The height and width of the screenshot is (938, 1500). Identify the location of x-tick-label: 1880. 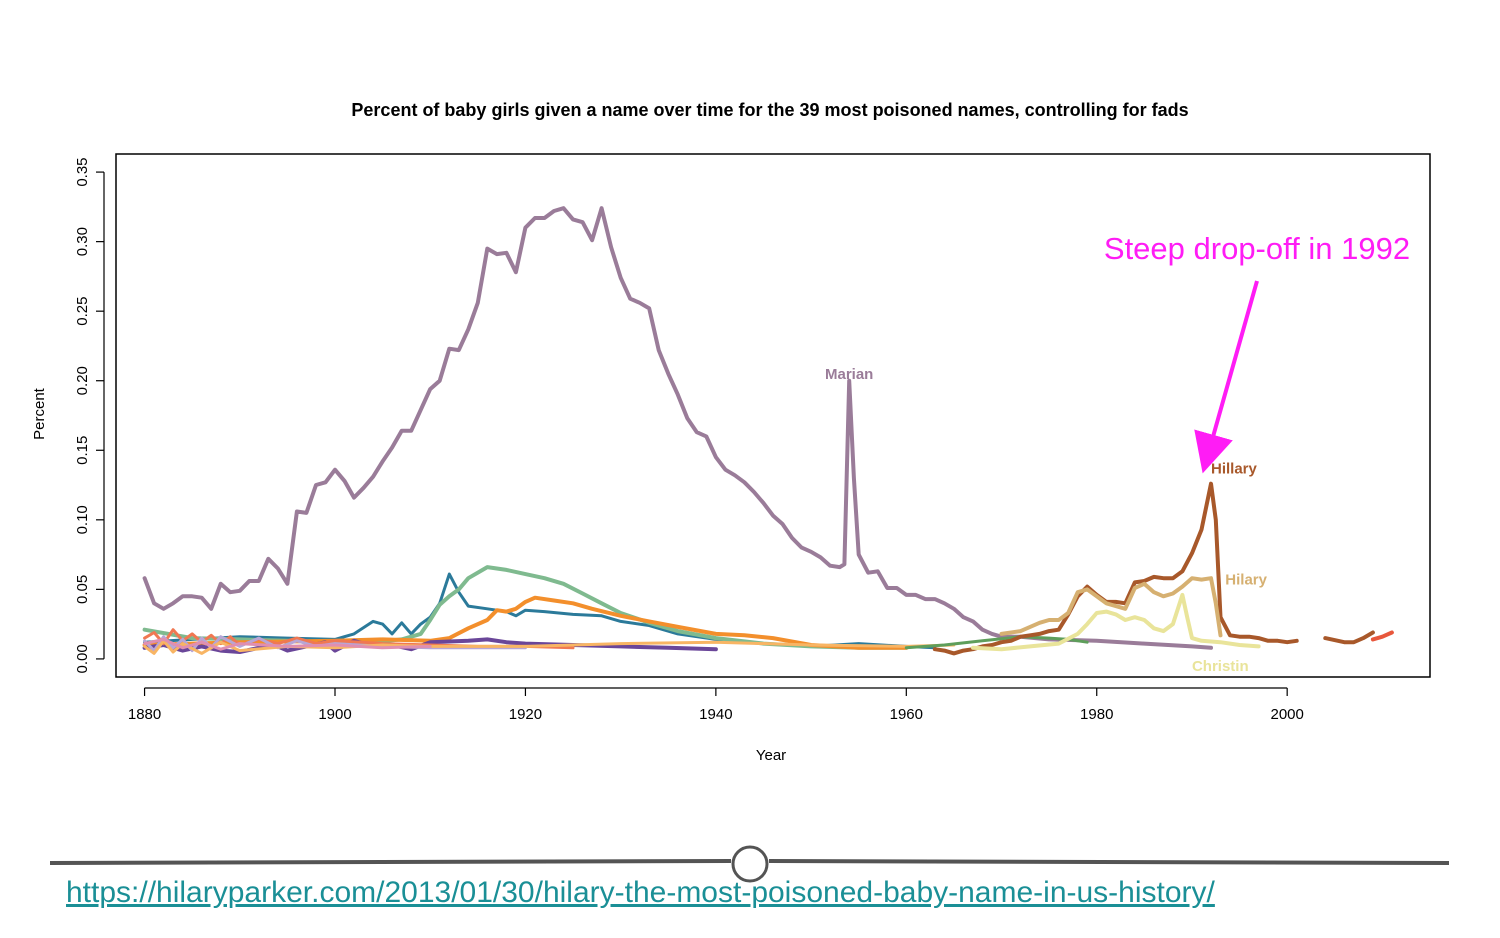
(144, 714).